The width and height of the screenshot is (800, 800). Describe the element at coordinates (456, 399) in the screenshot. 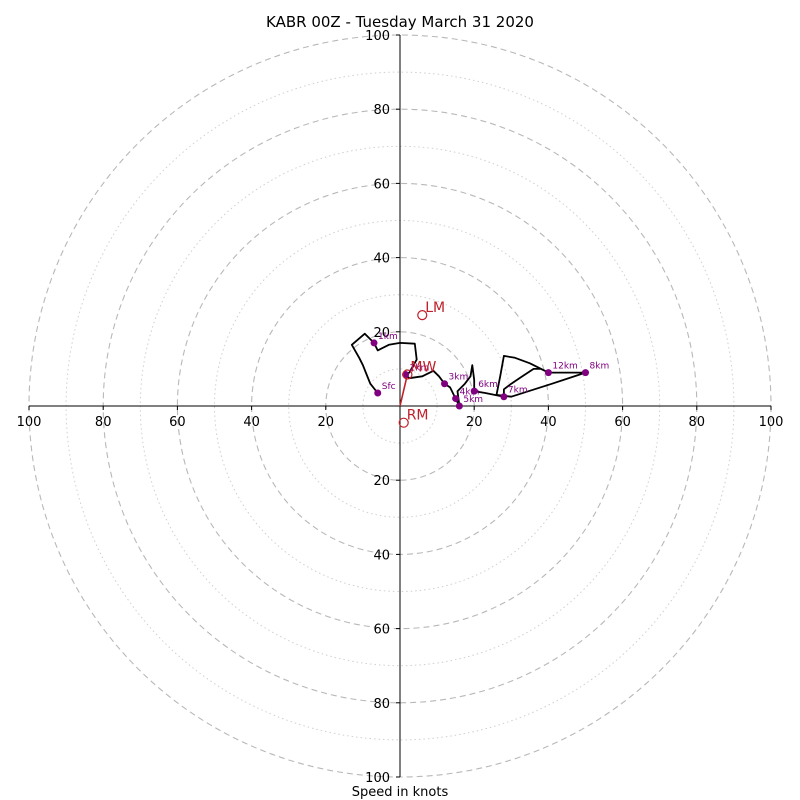

I see `height-marker-4km` at that location.